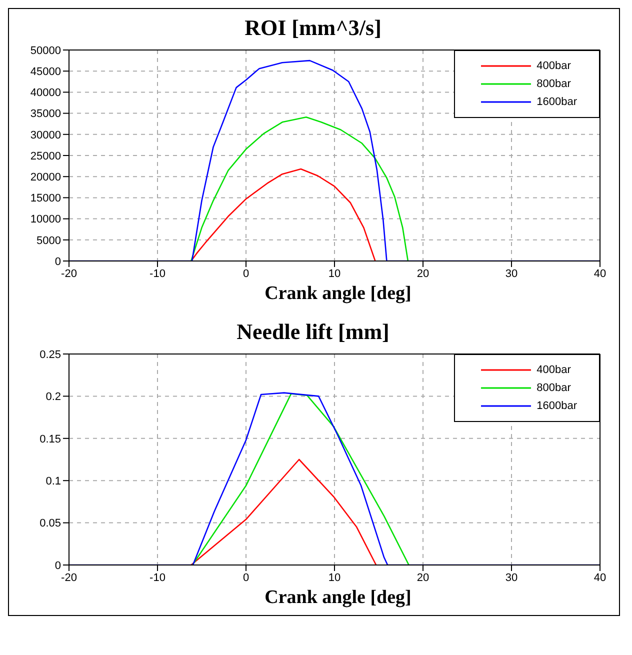 Image resolution: width=632 pixels, height=655 pixels. What do you see at coordinates (50, 524) in the screenshot?
I see `y-tick-label: 0.05` at bounding box center [50, 524].